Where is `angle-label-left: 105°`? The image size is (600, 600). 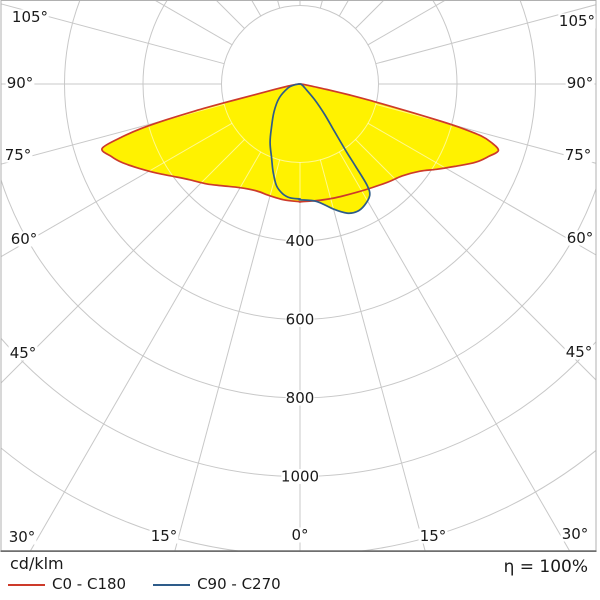
angle-label-left: 105° is located at coordinates (30, 17).